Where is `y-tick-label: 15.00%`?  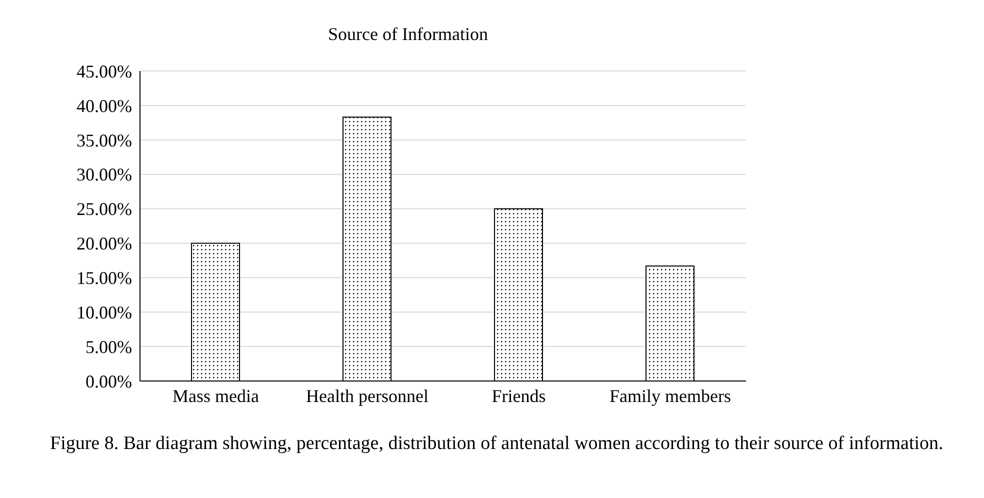 y-tick-label: 15.00% is located at coordinates (104, 278).